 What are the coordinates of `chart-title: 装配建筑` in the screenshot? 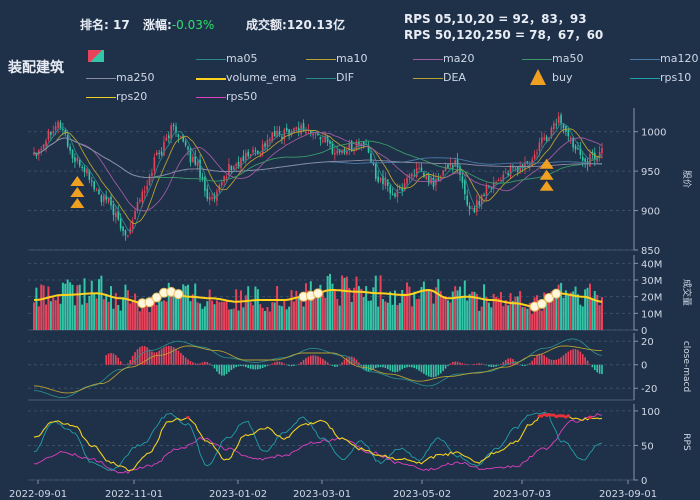 It's located at (36, 68).